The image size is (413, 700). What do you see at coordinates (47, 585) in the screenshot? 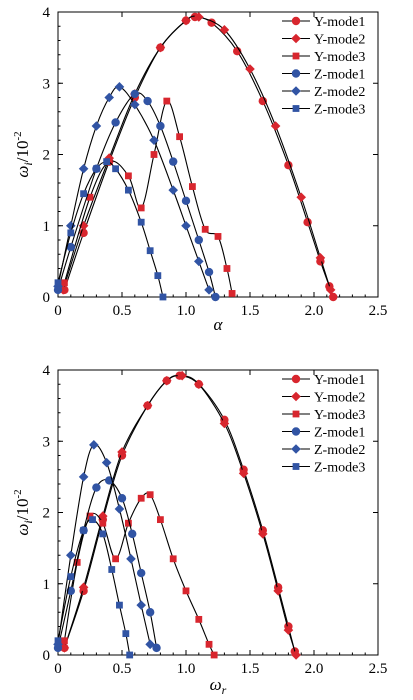
I see `y-tick-label: 1` at bounding box center [47, 585].